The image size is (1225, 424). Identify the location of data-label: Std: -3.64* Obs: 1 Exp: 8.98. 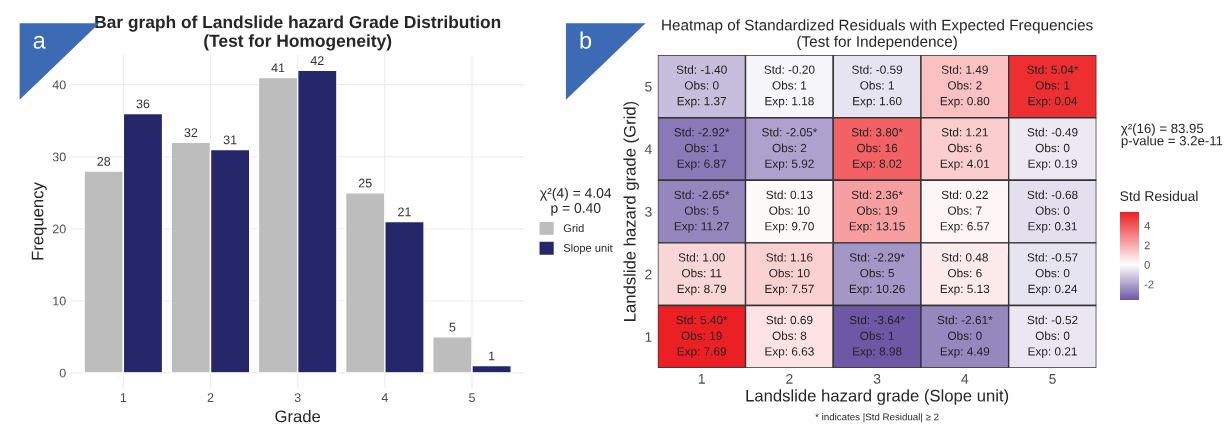
(877, 336).